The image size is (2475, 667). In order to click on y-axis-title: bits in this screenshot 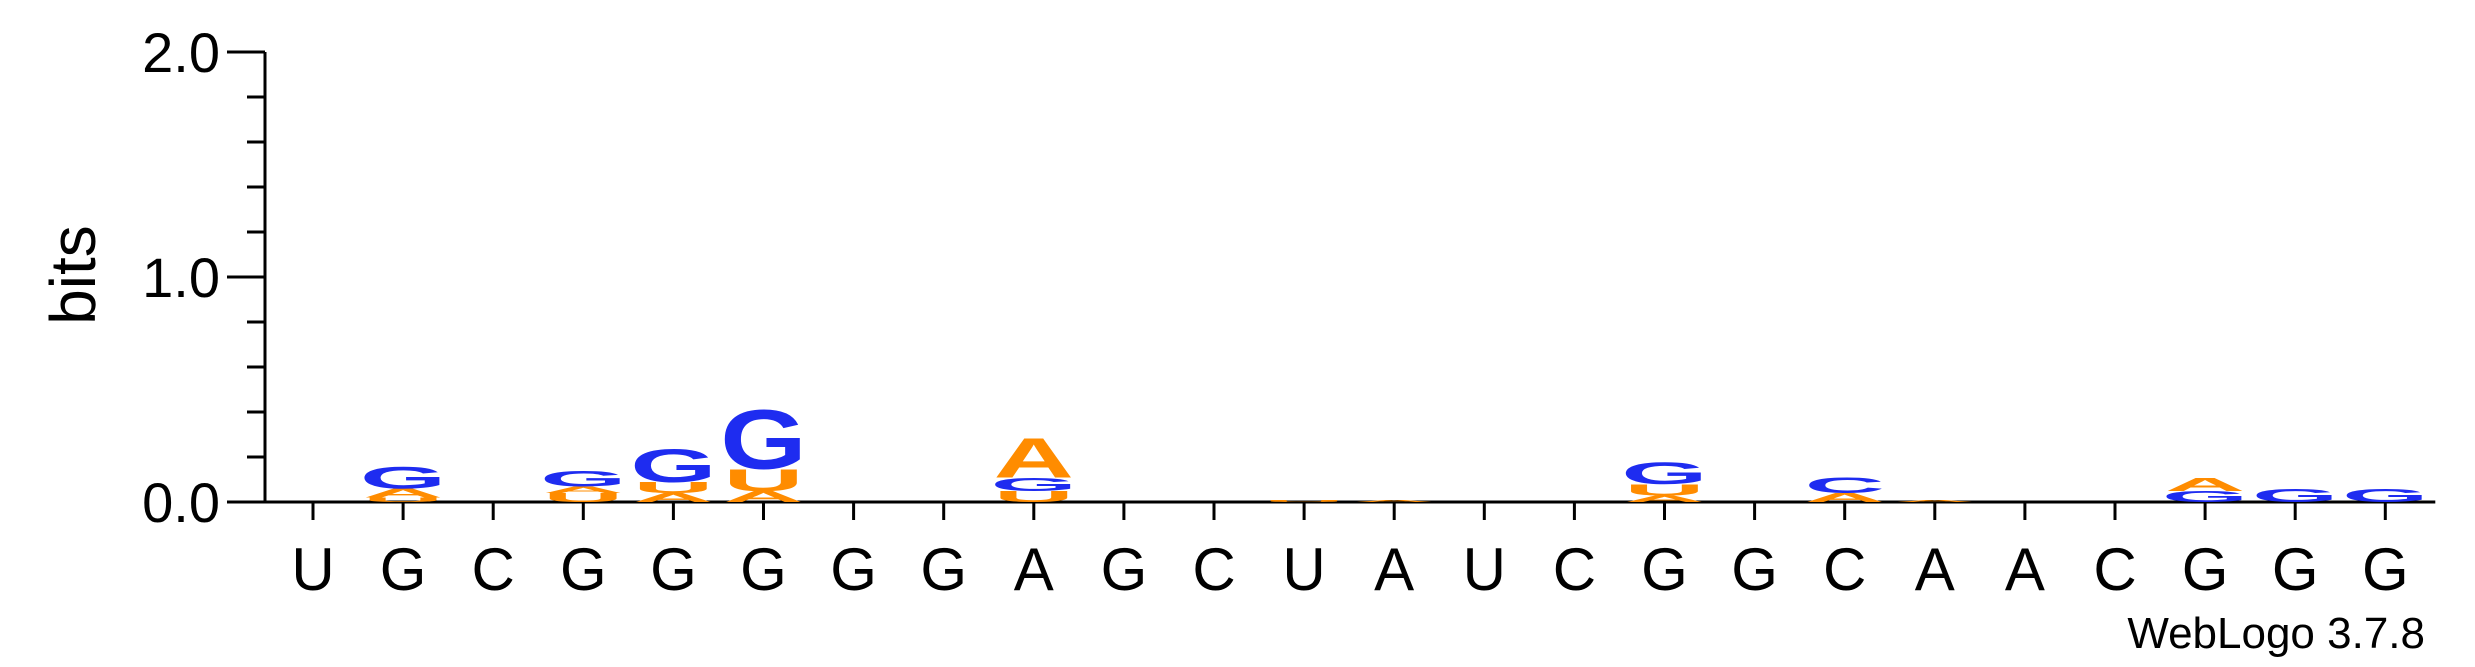, I will do `click(73, 275)`.